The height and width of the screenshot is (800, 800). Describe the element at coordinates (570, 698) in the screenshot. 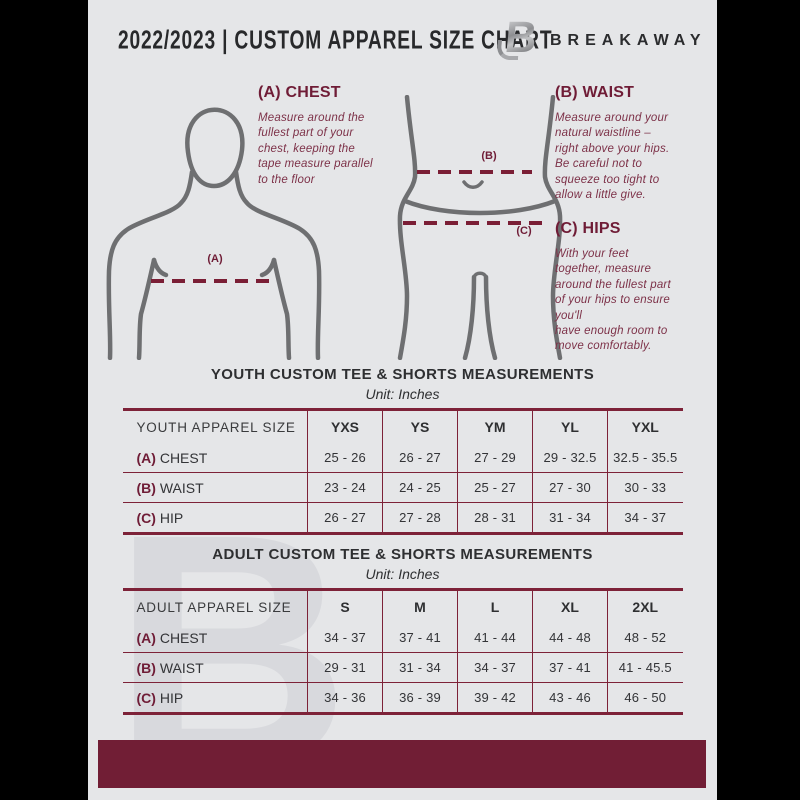

I see `table-cell: 43 - 46` at that location.